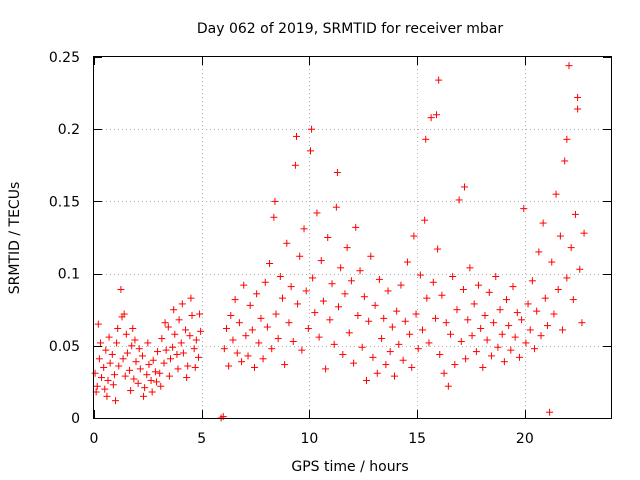 The width and height of the screenshot is (640, 480). Describe the element at coordinates (69, 275) in the screenshot. I see `y-tick-label: 0.1` at that location.